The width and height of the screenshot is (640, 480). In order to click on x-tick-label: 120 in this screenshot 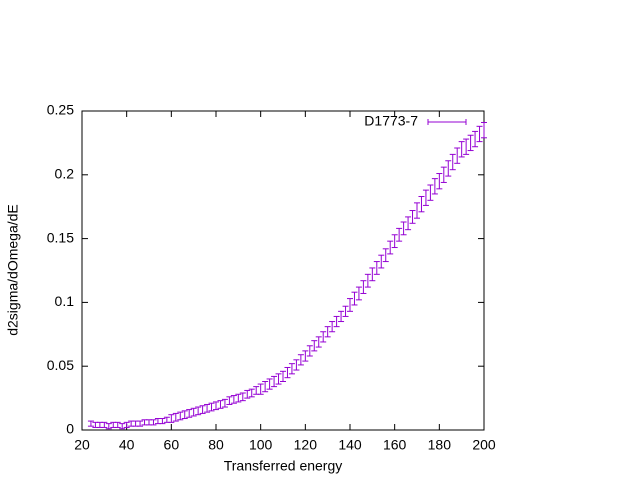, I will do `click(306, 445)`.